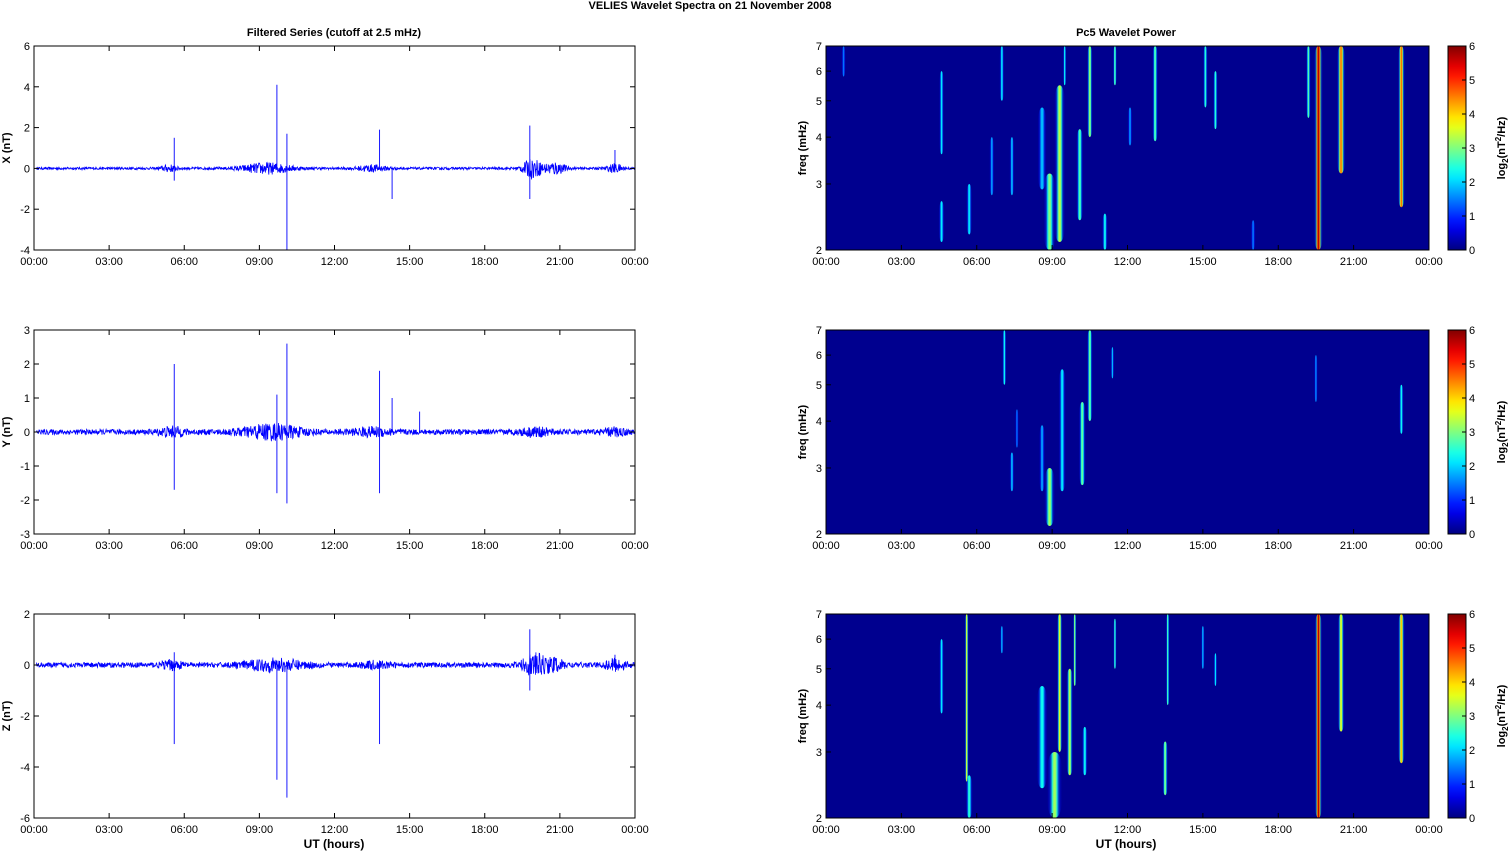 The height and width of the screenshot is (851, 1511). I want to click on plot-area, so click(334, 716).